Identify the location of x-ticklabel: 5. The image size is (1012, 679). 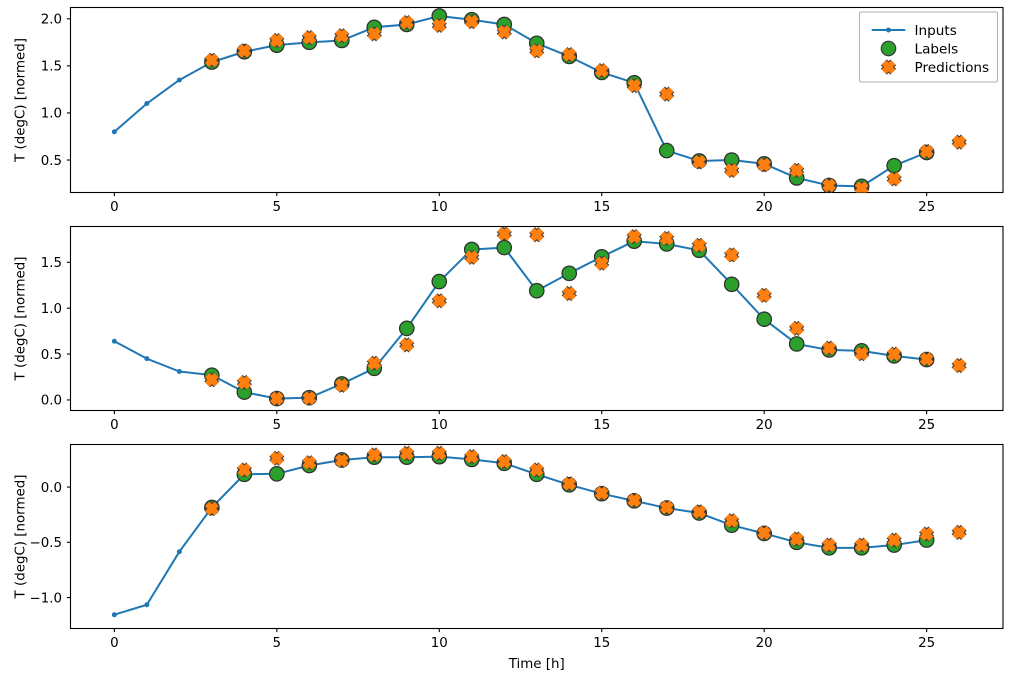
(277, 425).